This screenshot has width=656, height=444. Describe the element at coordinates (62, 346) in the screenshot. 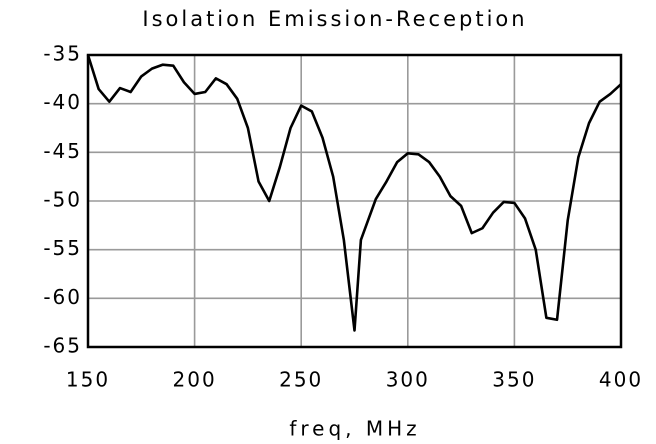

I see `y-tick-label: -65` at that location.